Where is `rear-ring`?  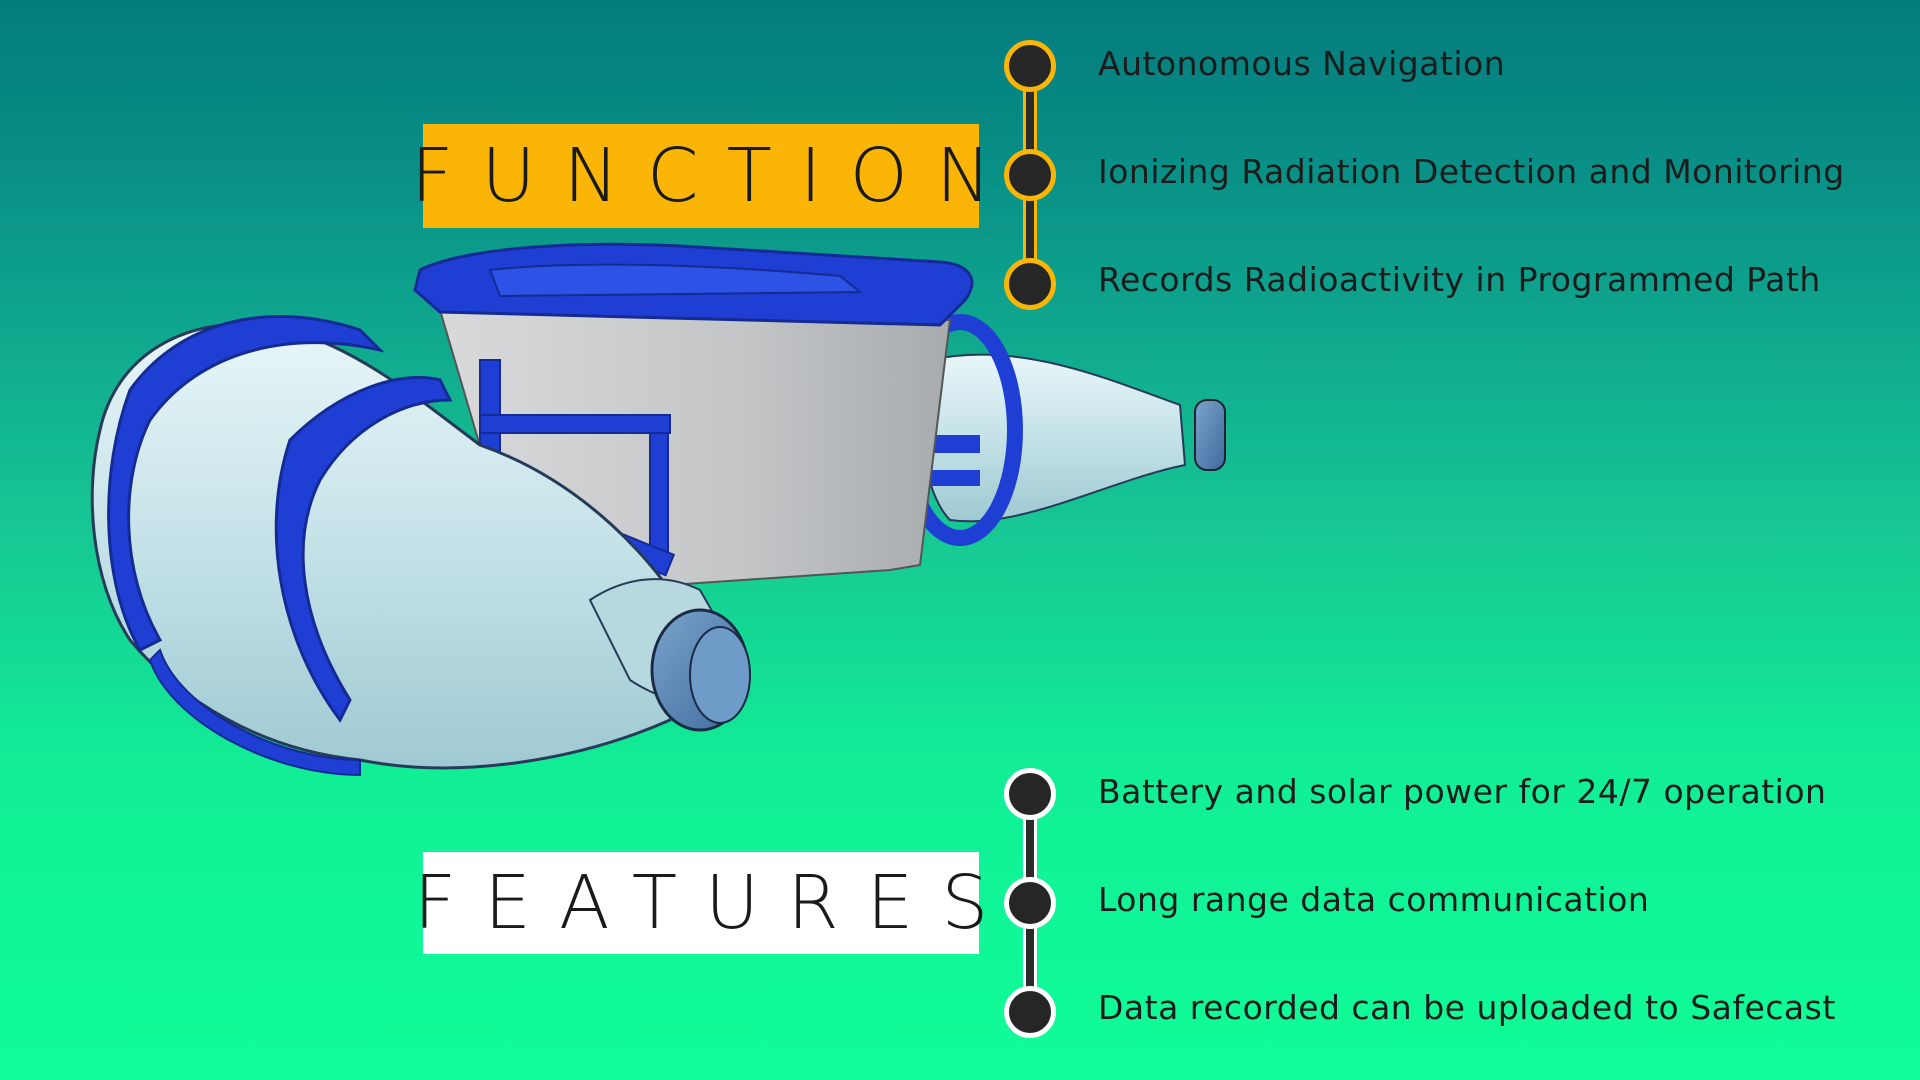
rear-ring is located at coordinates (246, 483).